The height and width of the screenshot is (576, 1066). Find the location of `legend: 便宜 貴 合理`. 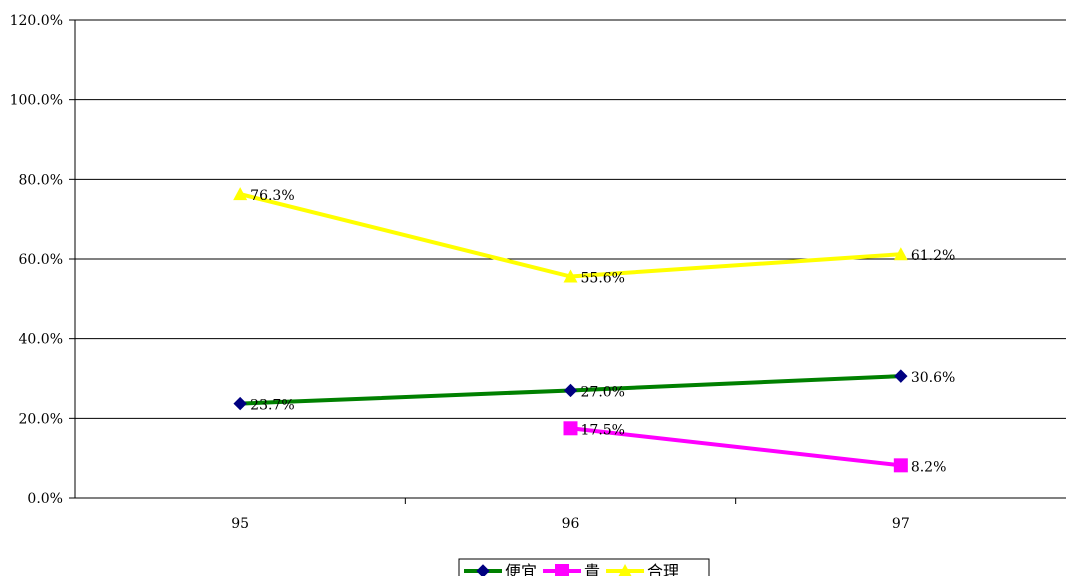

legend: 便宜 貴 合理 is located at coordinates (584, 567).